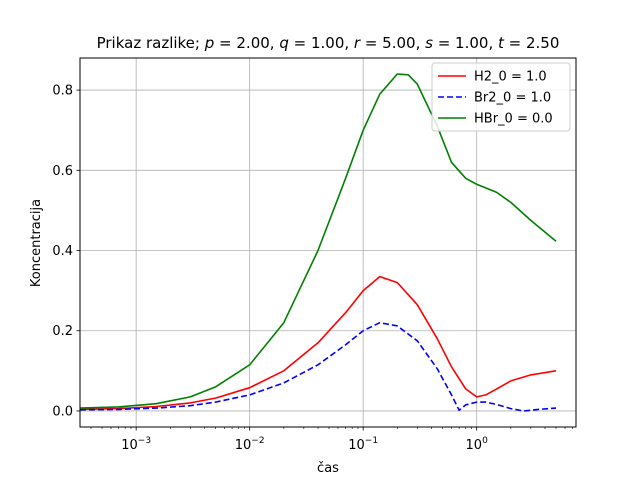  What do you see at coordinates (250, 444) in the screenshot?
I see `x-tick-label: 10⁻²` at bounding box center [250, 444].